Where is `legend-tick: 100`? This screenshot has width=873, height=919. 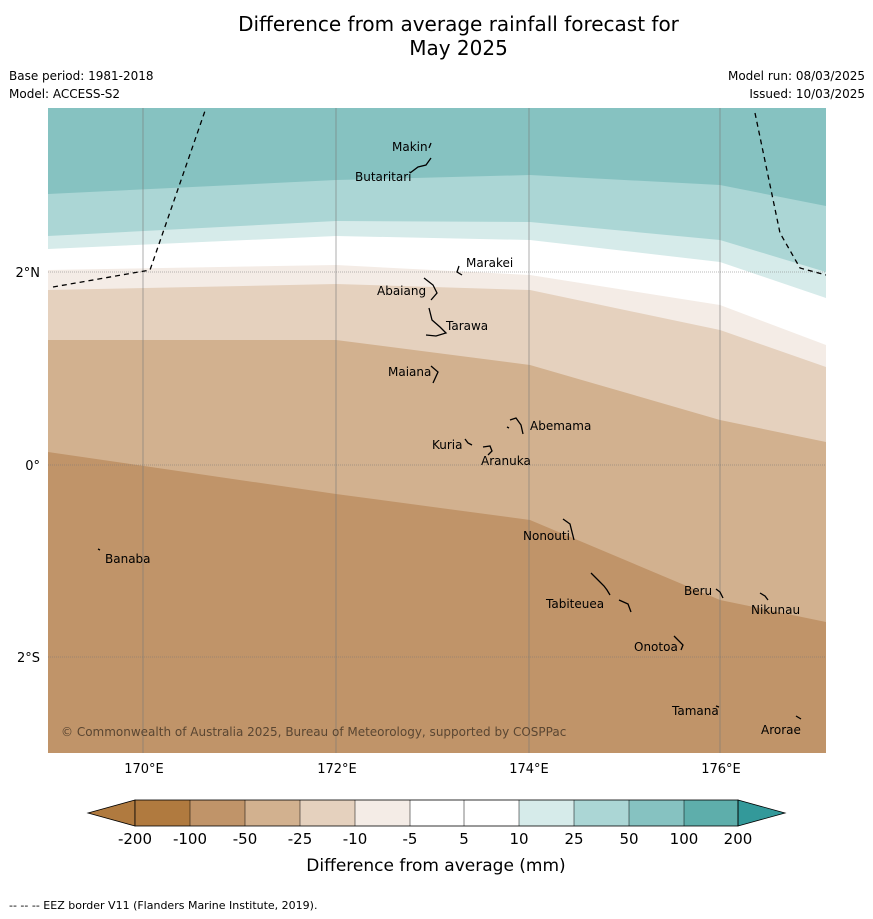 legend-tick: 100 is located at coordinates (684, 839).